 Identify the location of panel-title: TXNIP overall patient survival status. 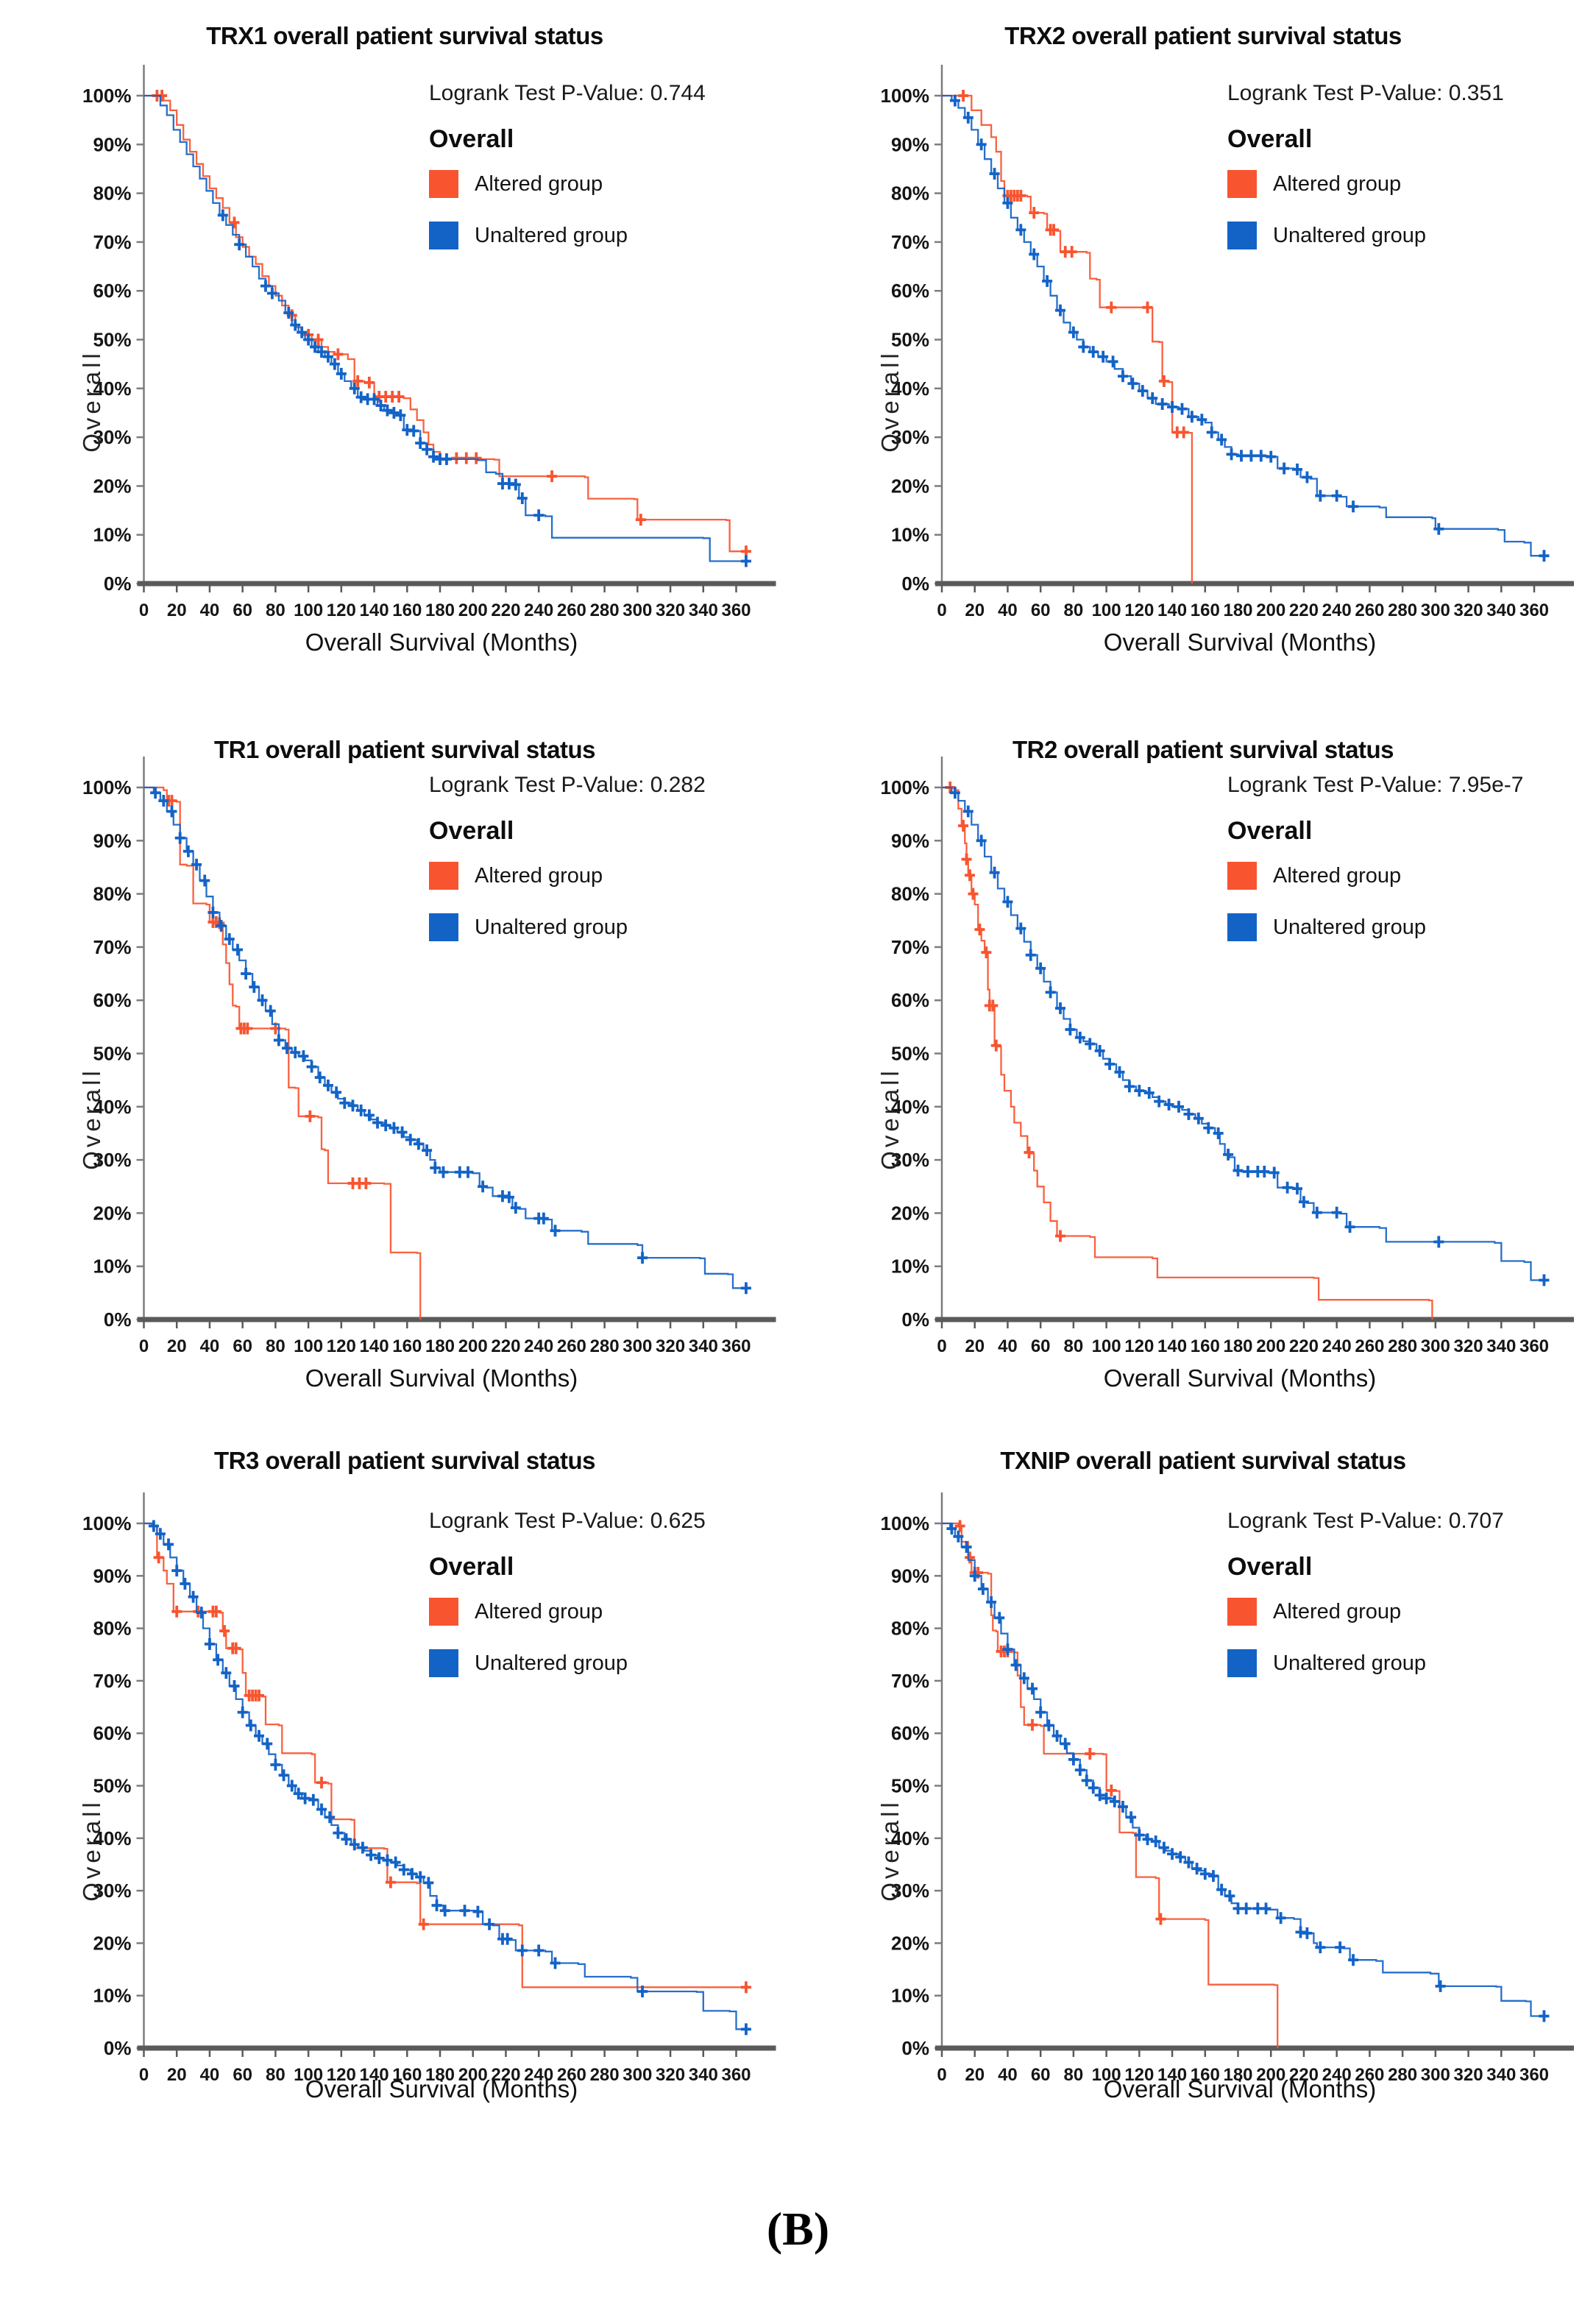
(1203, 1460).